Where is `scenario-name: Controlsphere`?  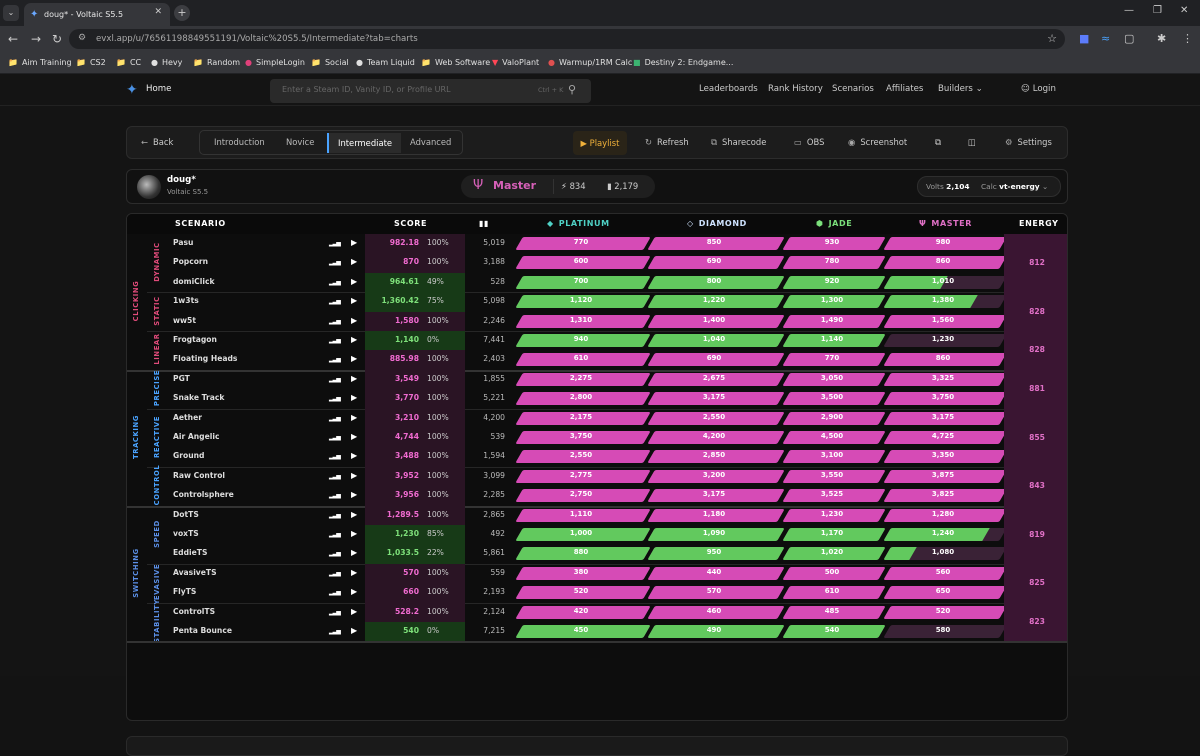 scenario-name: Controlsphere is located at coordinates (203, 495).